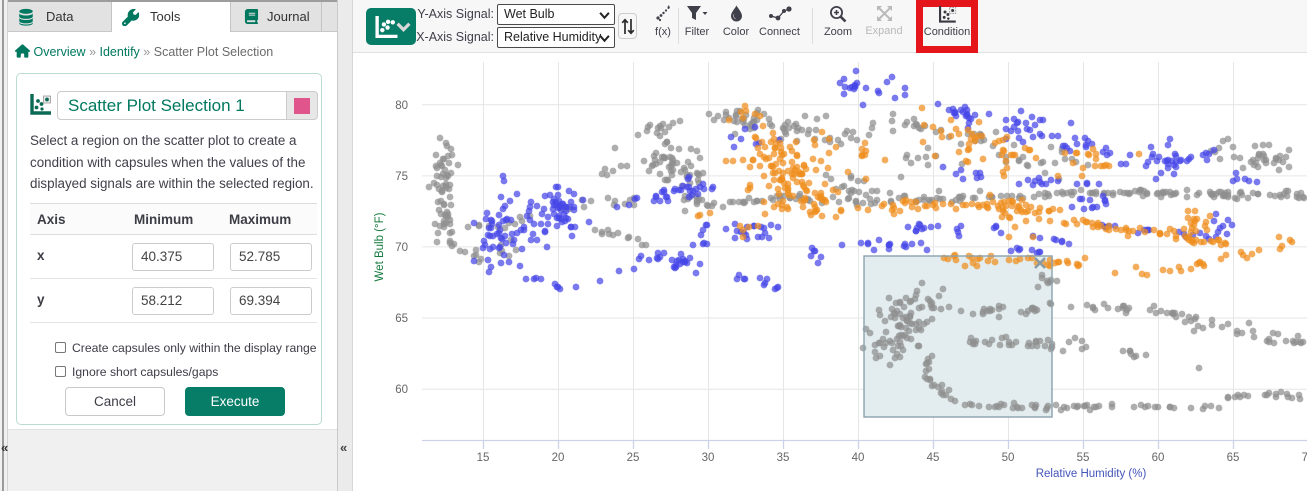  What do you see at coordinates (933, 458) in the screenshot?
I see `svg-text: 45` at bounding box center [933, 458].